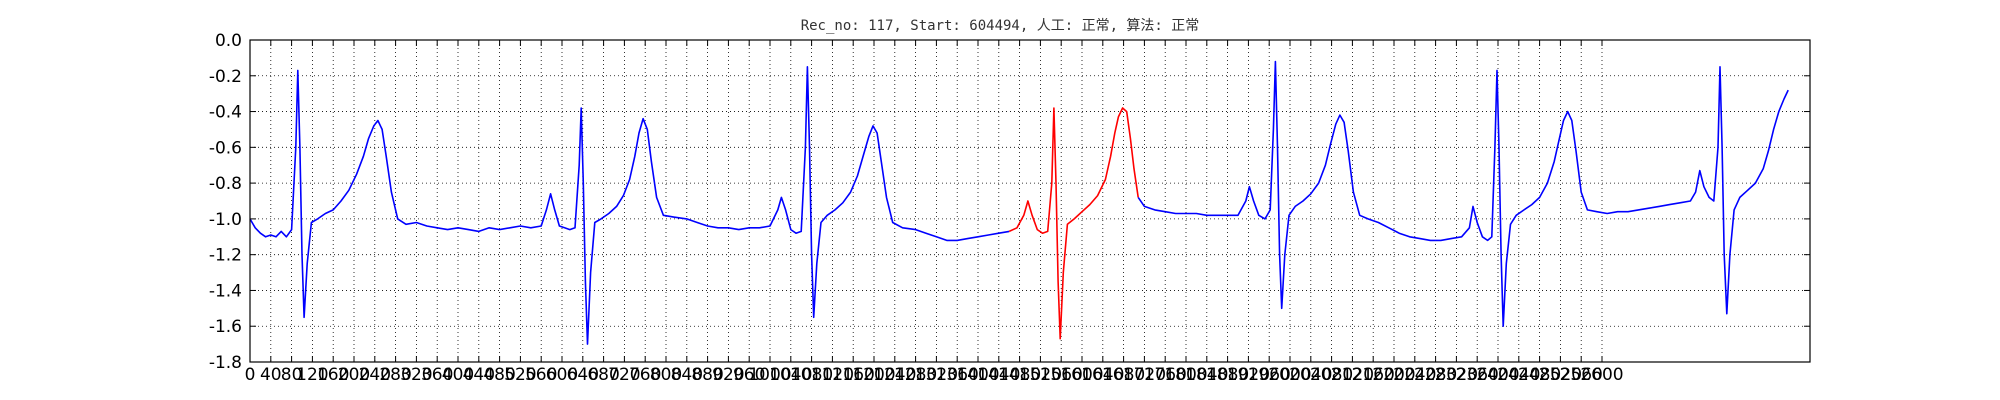 The height and width of the screenshot is (400, 2000). Describe the element at coordinates (541, 375) in the screenshot. I see `x-tick-label: 560` at that location.